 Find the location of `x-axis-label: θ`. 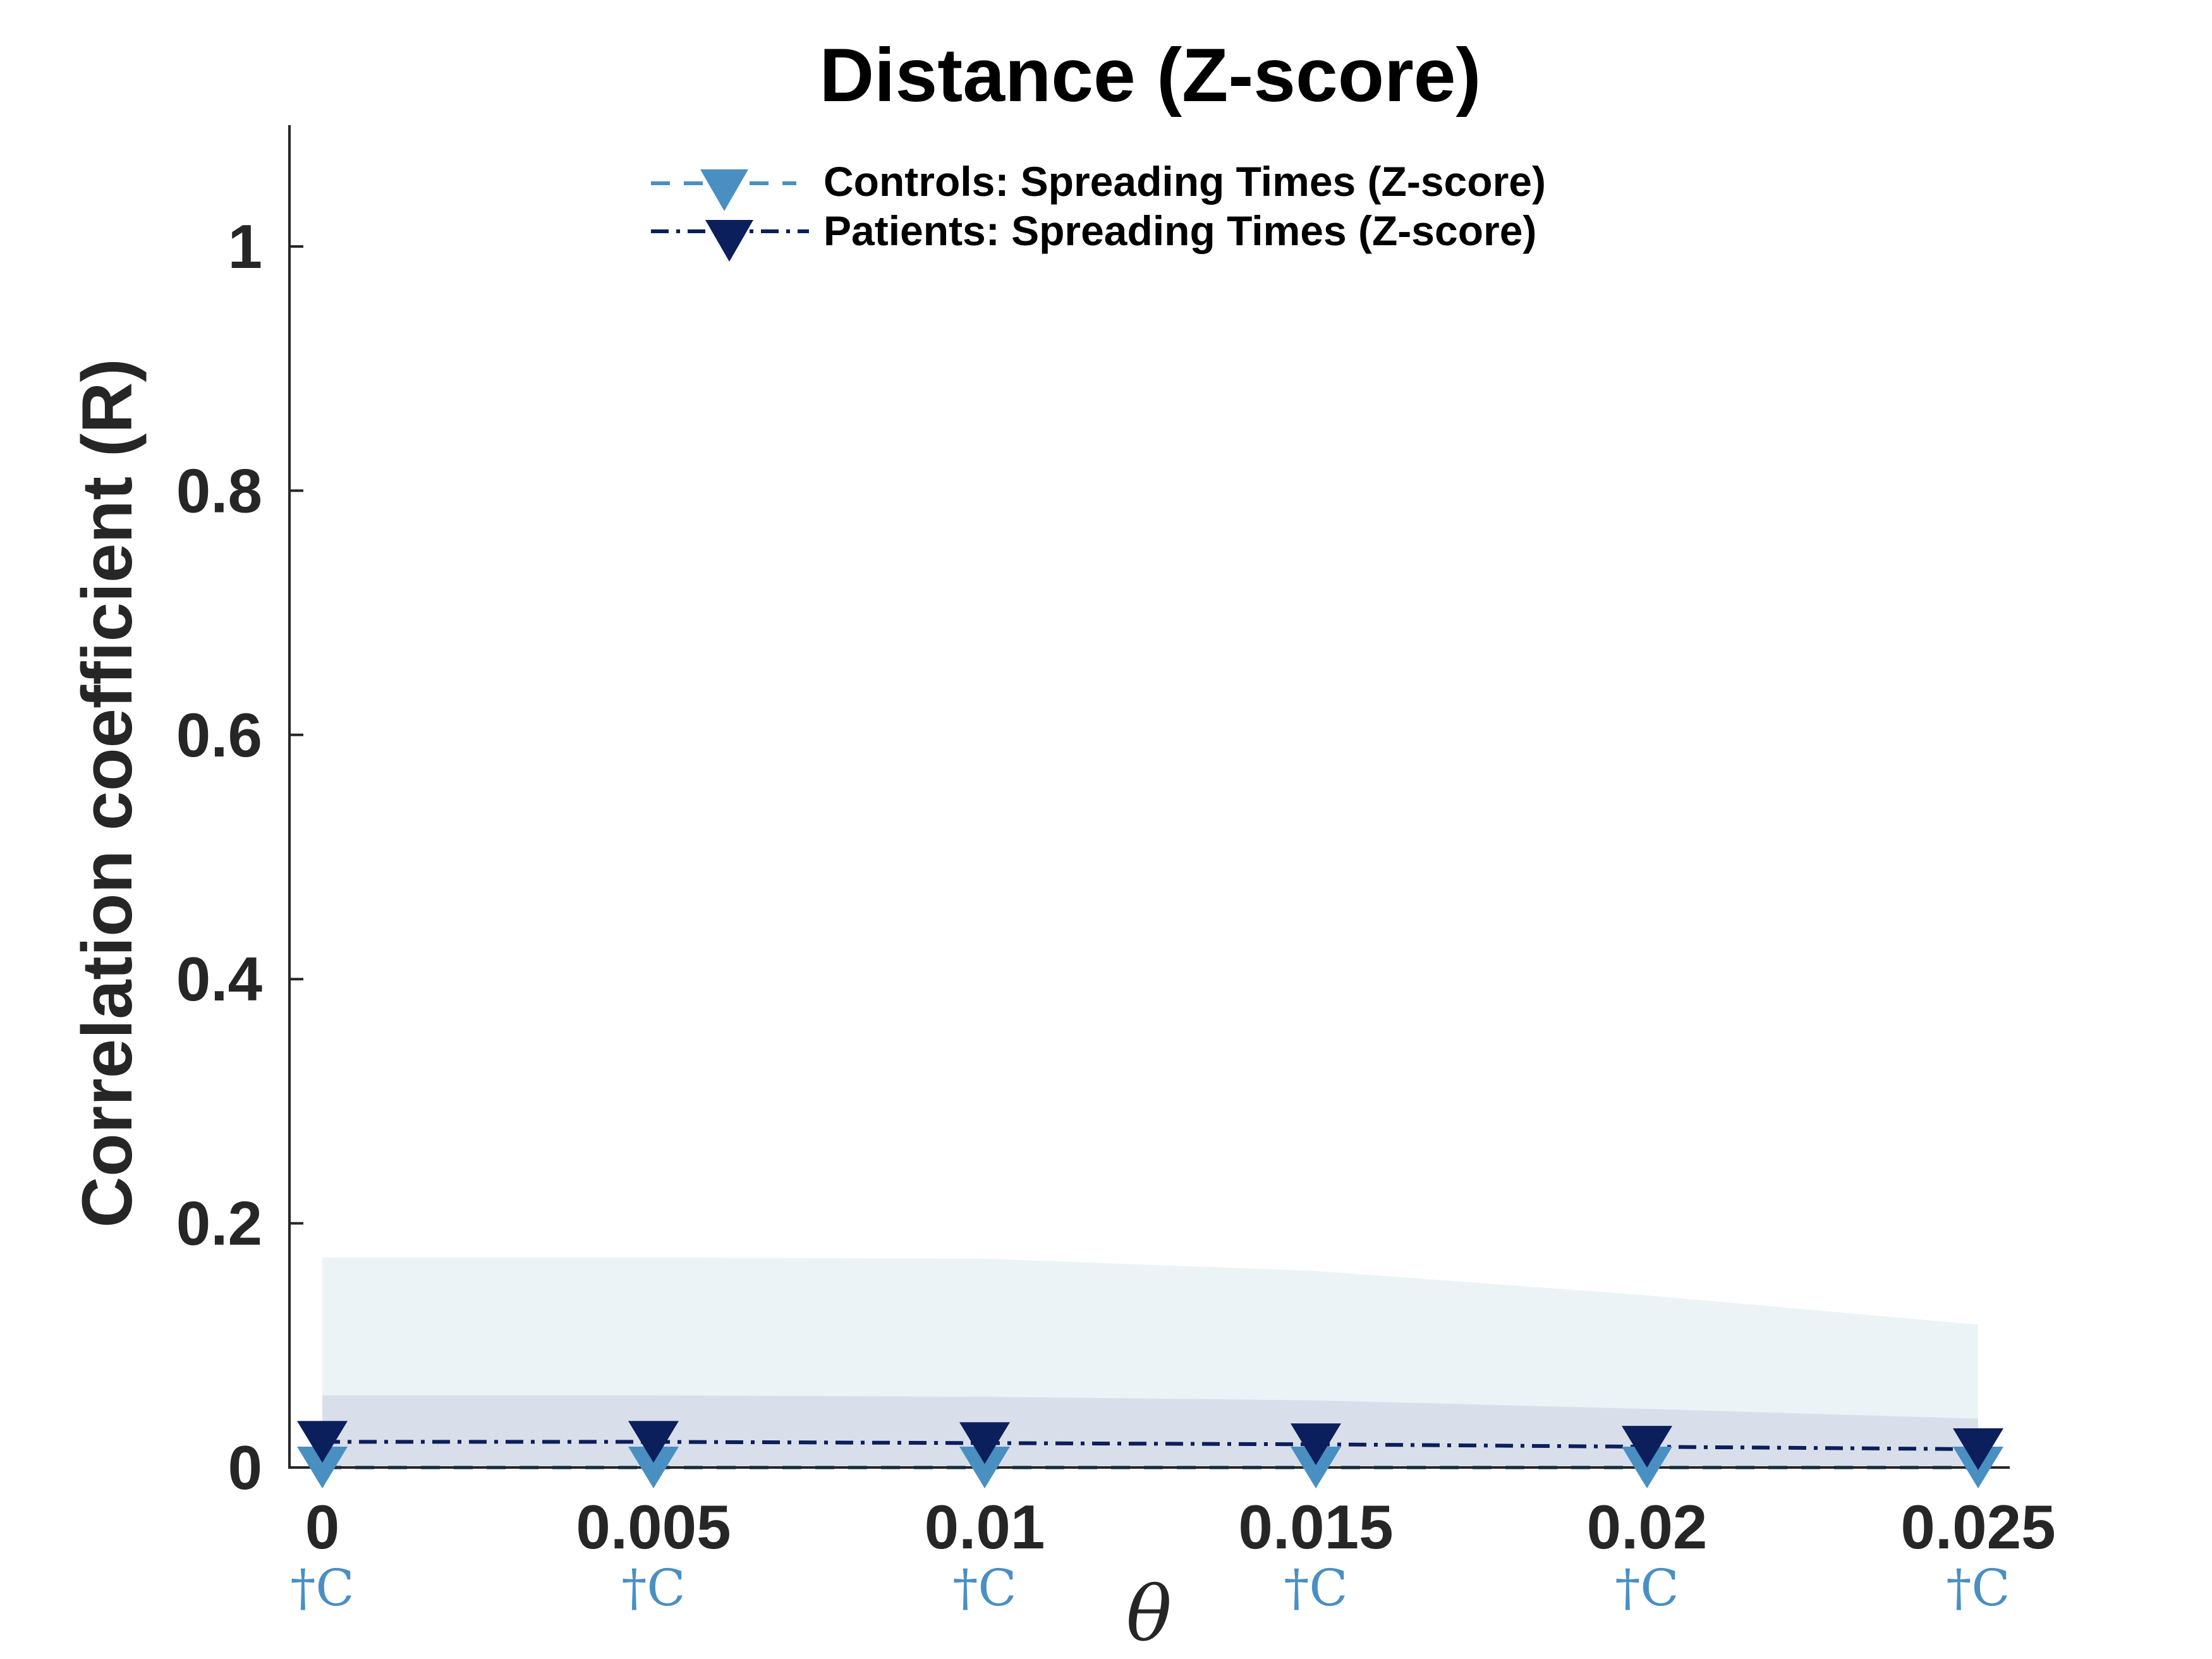

x-axis-label: θ is located at coordinates (1149, 1614).